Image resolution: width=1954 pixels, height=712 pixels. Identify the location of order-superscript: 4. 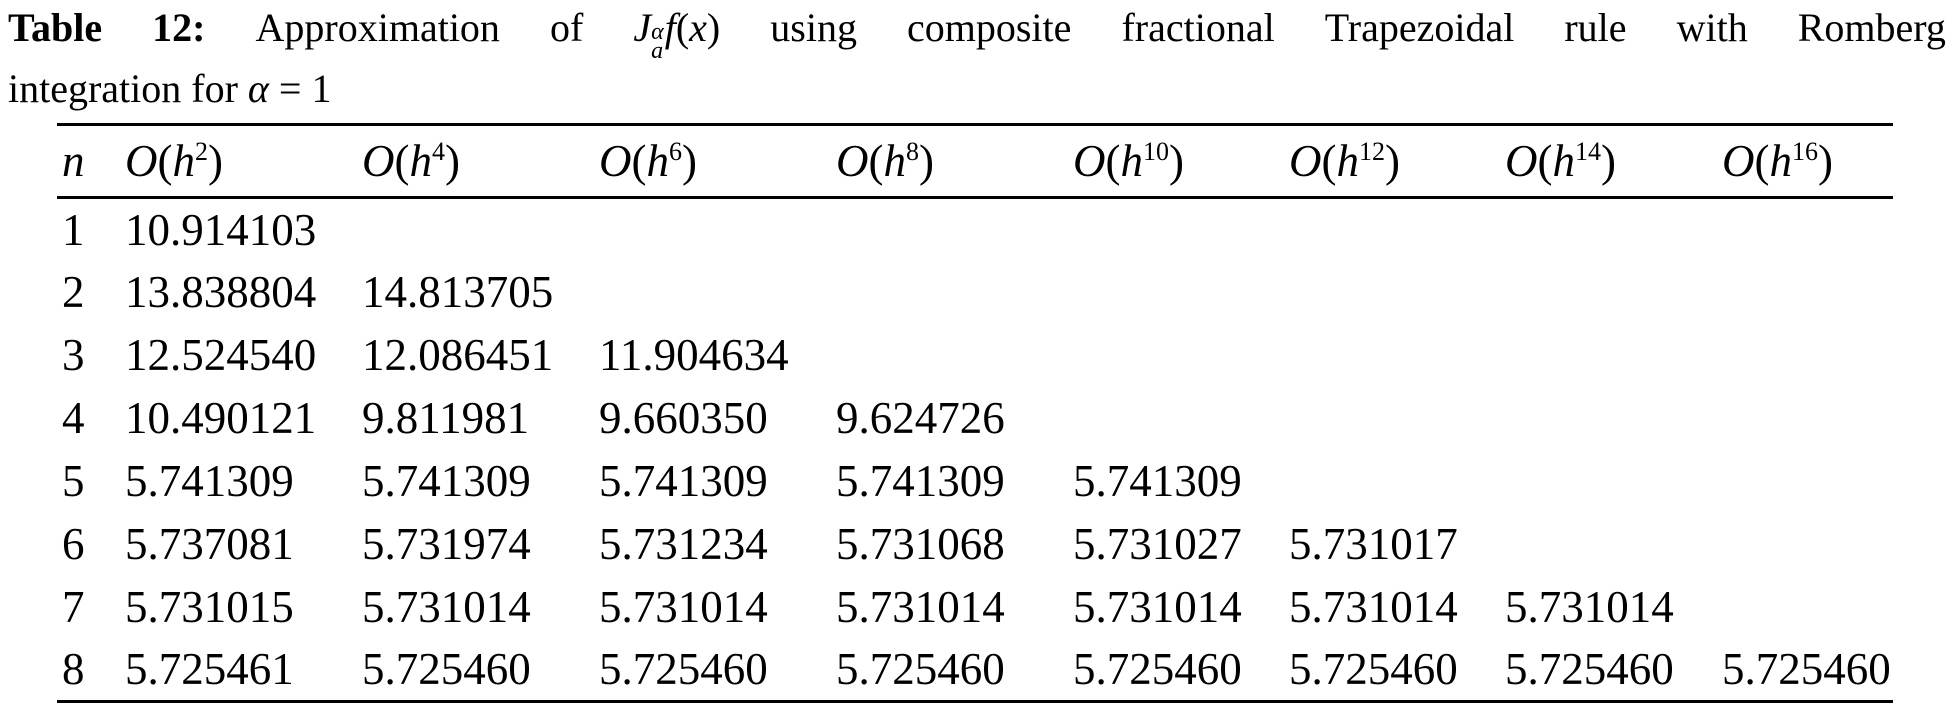
(438, 151).